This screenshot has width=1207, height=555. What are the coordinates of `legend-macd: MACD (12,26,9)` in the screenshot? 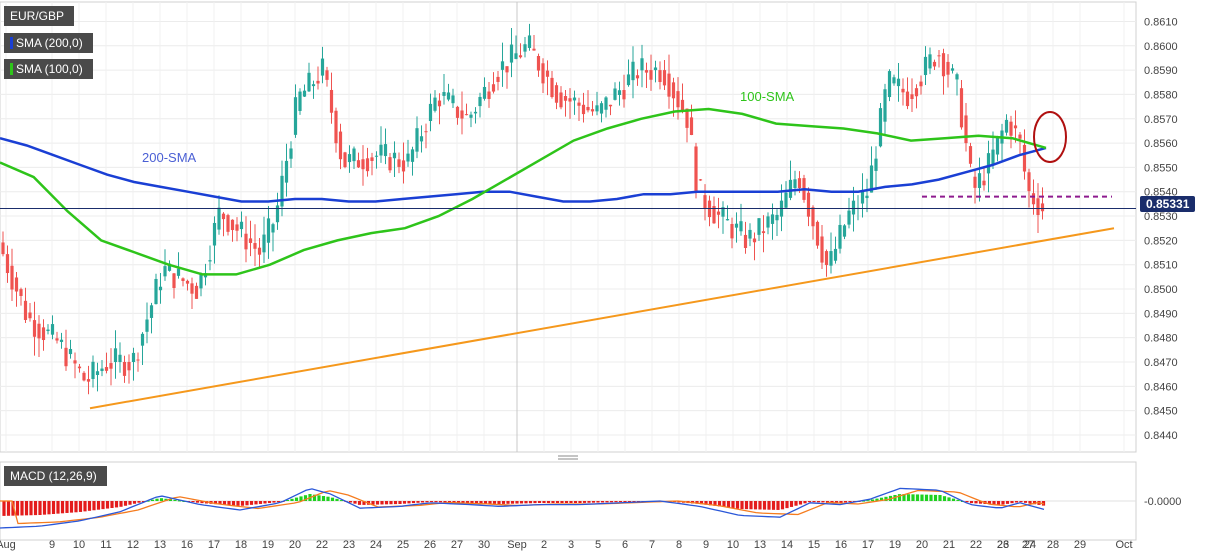 It's located at (55, 476).